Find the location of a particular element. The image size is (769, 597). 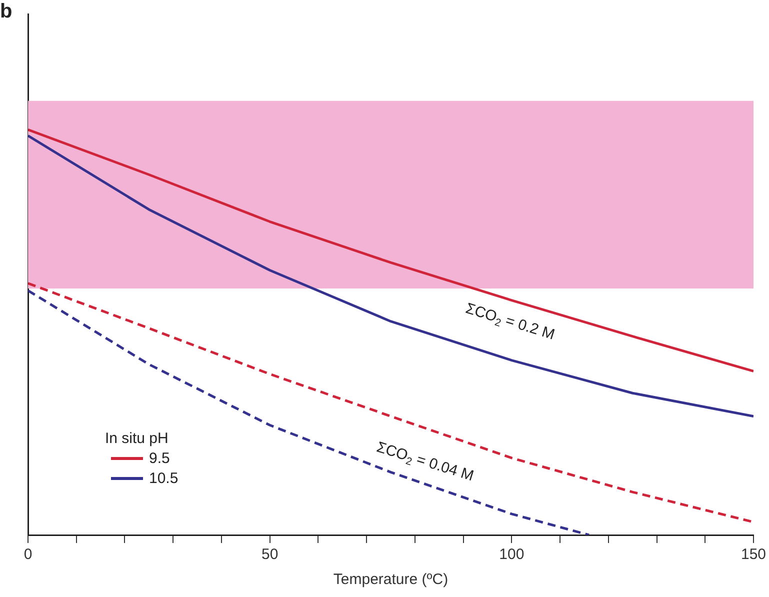

text: b is located at coordinates (6, 11).